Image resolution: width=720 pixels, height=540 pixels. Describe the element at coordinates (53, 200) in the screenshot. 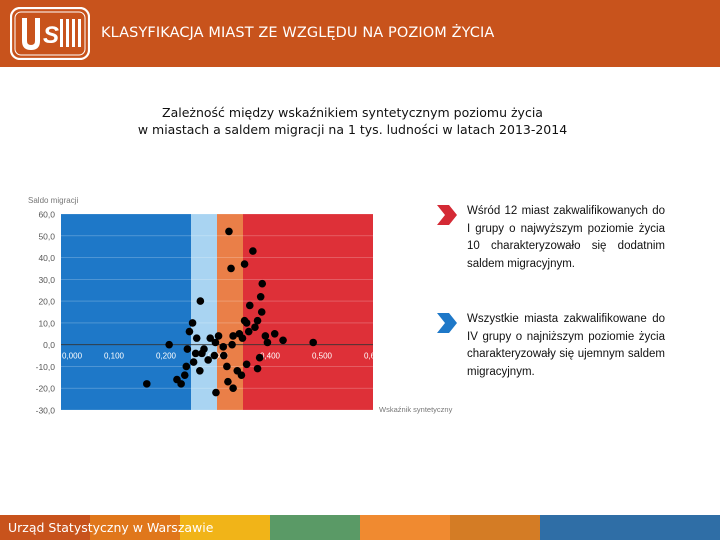

I see `y-axis-label: Saldo migracji` at that location.